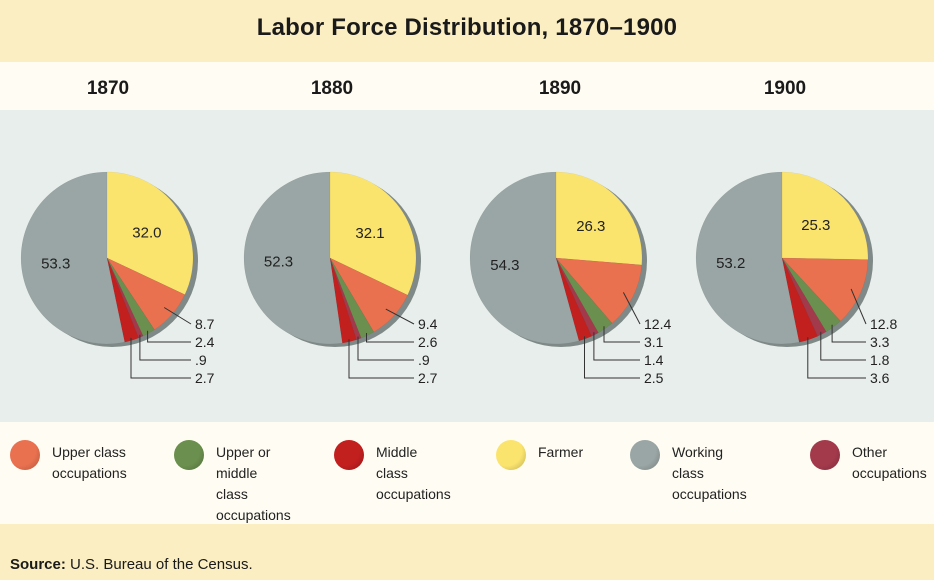 This screenshot has width=934, height=580. I want to click on pie-slice-1890-upper-class-occupations, so click(598, 290).